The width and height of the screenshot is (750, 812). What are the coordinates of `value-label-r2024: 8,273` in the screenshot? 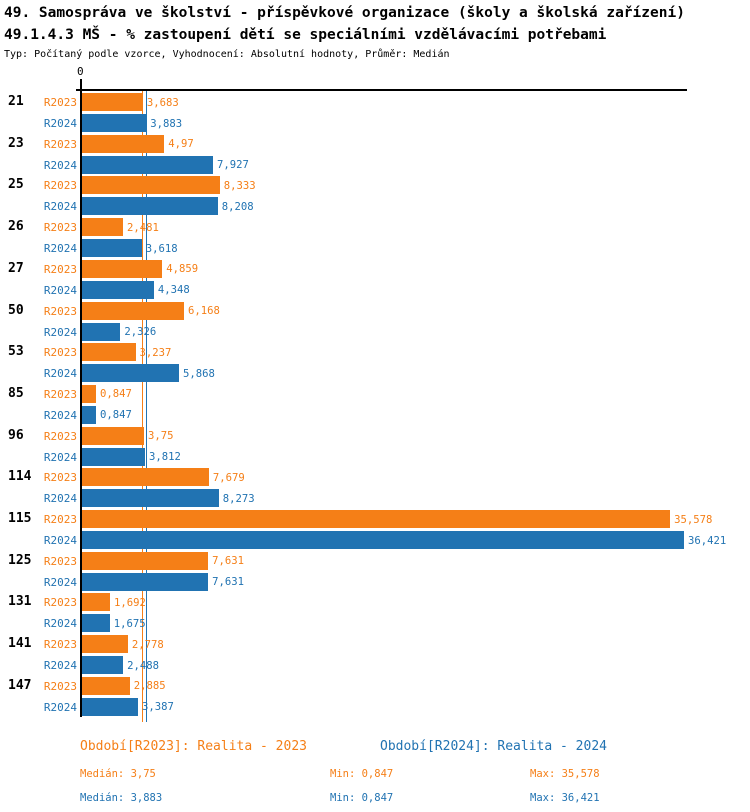 It's located at (238, 498).